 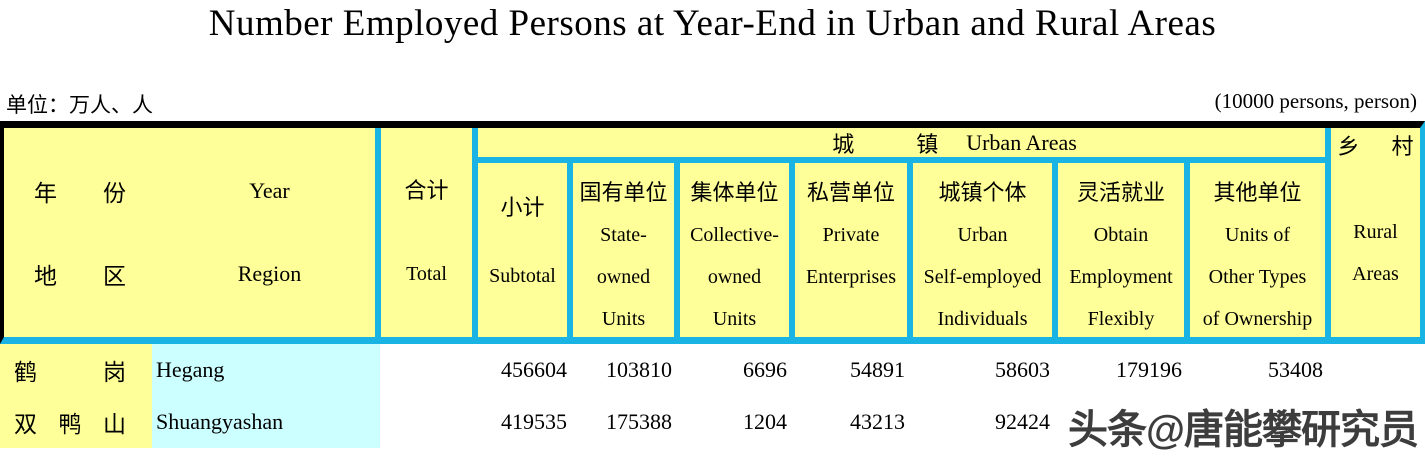 I want to click on header-urban-cn-2: 镇, so click(x=927, y=144).